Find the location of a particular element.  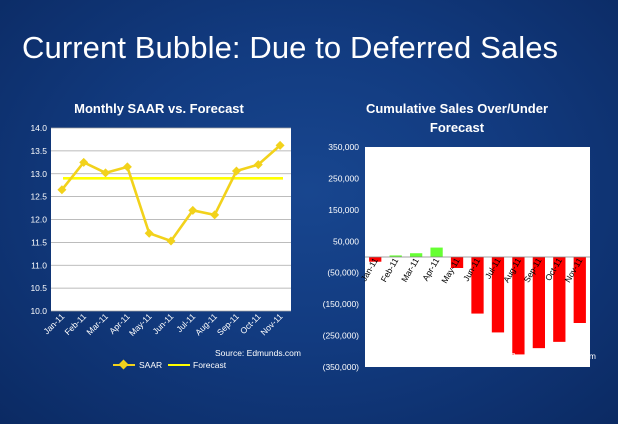

chart-title-line-2: Forecast is located at coordinates (457, 127).